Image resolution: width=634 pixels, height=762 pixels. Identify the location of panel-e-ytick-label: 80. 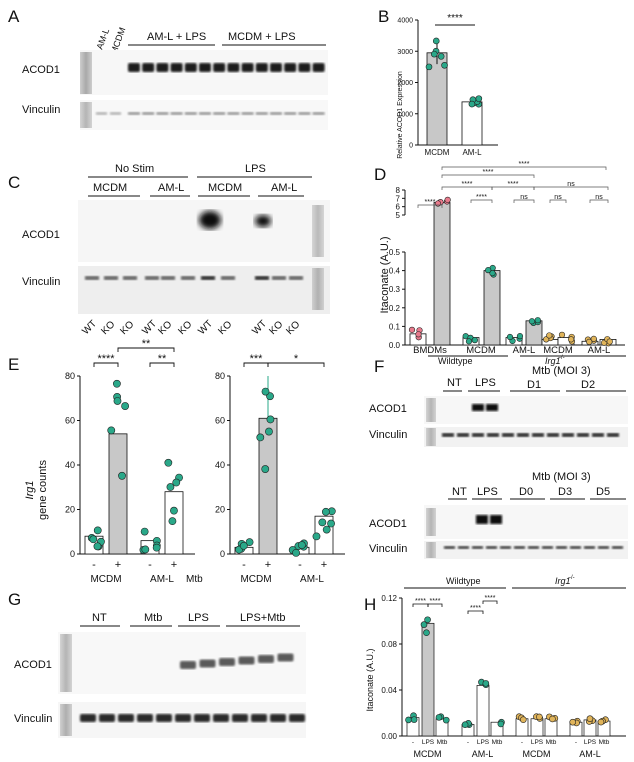
(70, 376).